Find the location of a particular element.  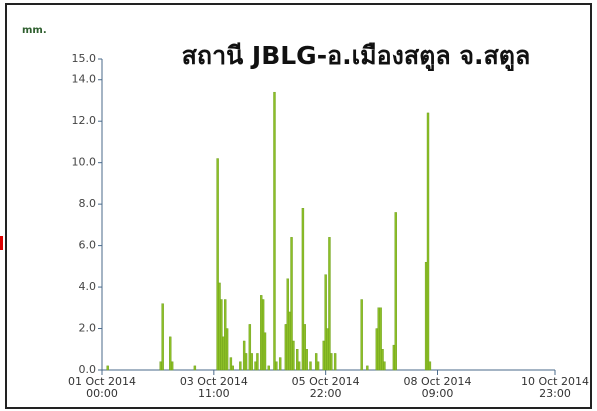

y-tick-label: 12.0 is located at coordinates (84, 120).